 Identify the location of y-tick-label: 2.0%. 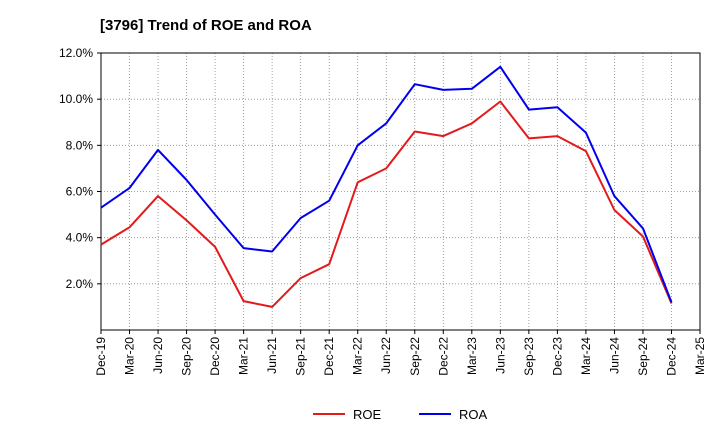
(80, 284).